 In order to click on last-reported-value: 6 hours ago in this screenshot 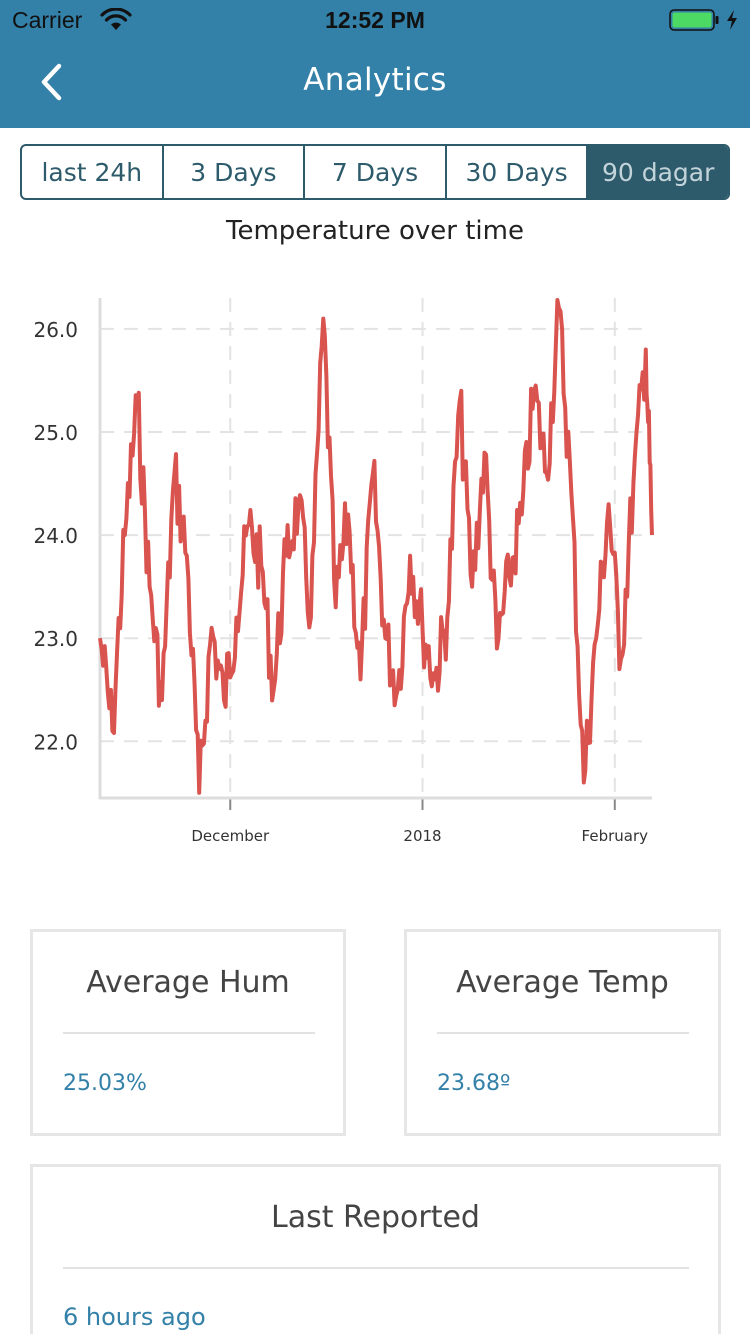, I will do `click(134, 1317)`.